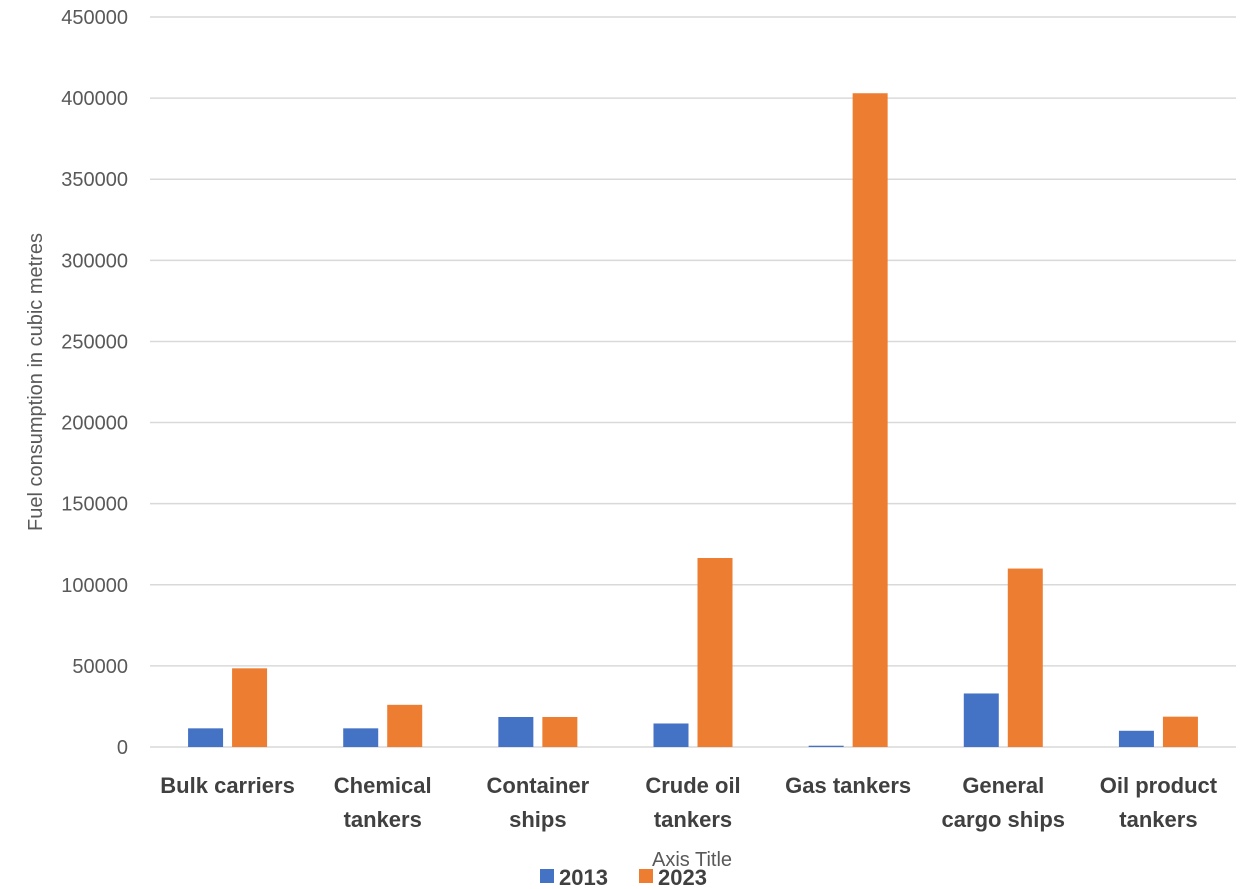  What do you see at coordinates (94, 424) in the screenshot?
I see `y-tick-label: 200000` at bounding box center [94, 424].